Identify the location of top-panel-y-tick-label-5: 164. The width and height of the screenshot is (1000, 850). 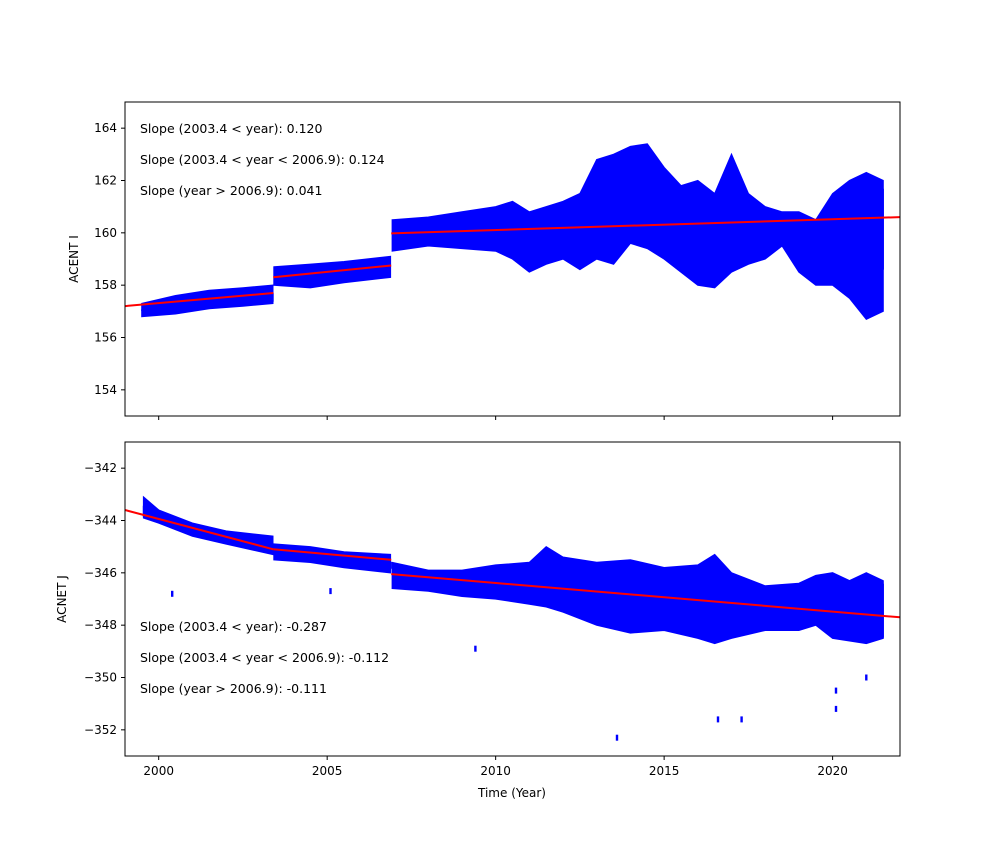
(105, 128).